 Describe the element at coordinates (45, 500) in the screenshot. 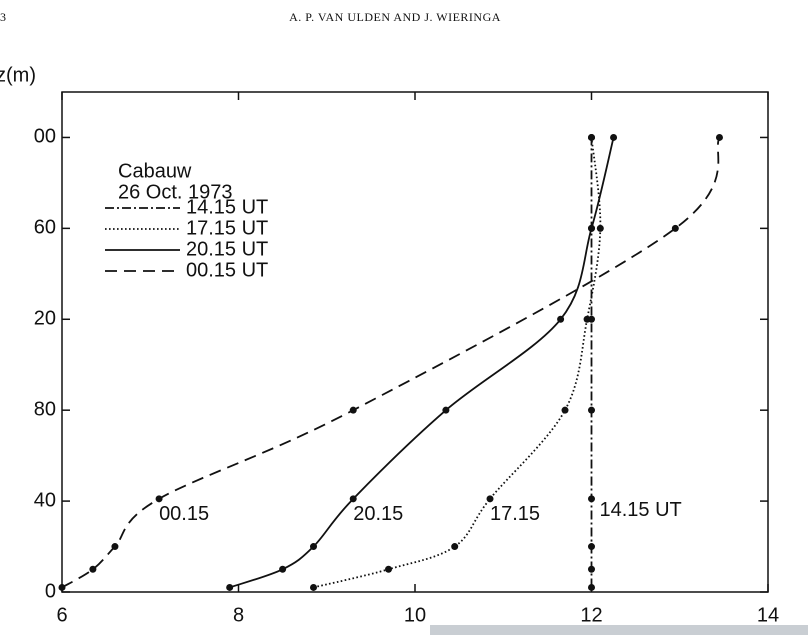

I see `y-tick-label: 40` at that location.